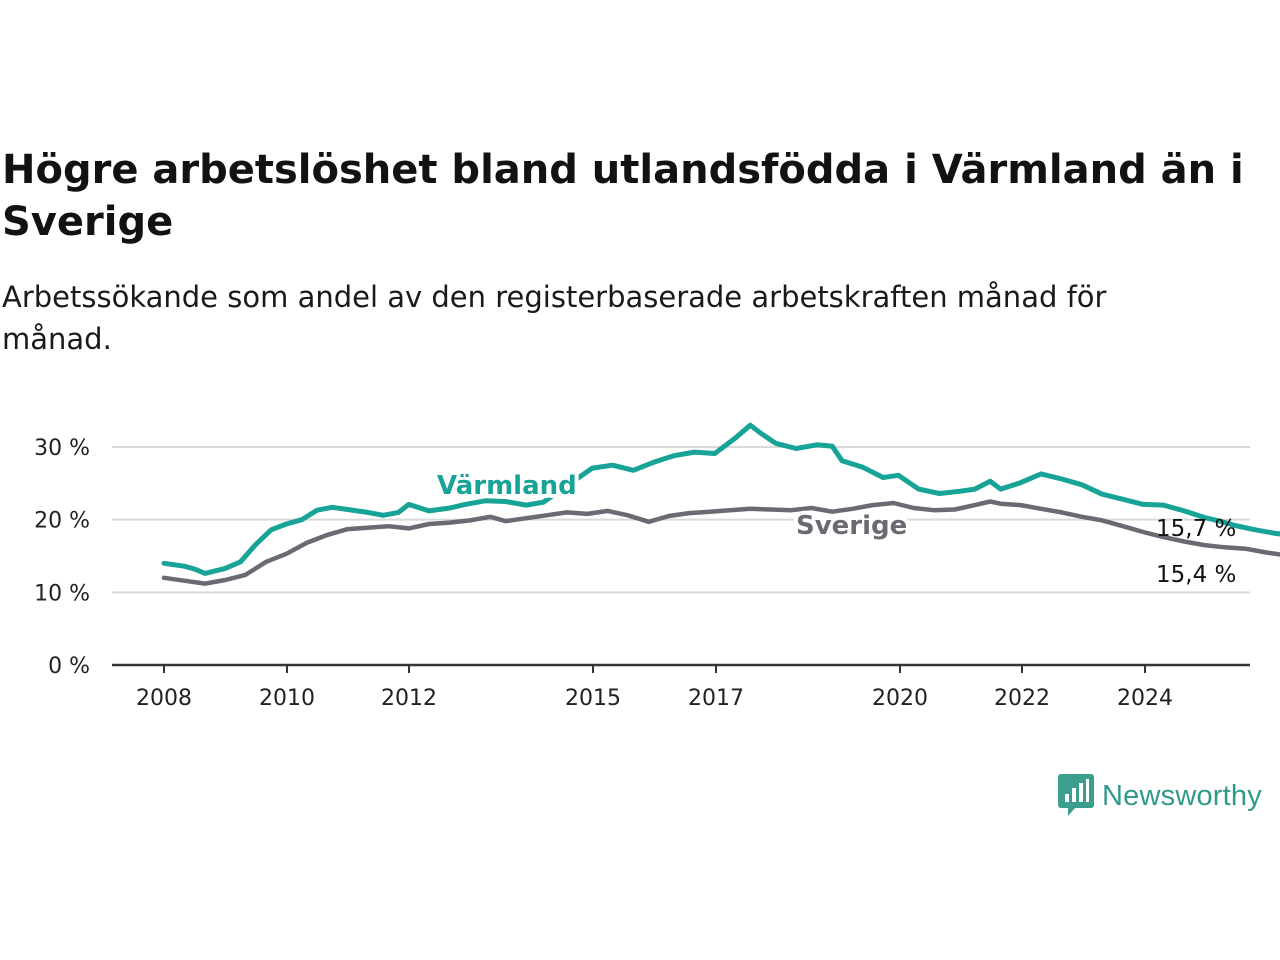 The image size is (1280, 960). I want to click on series-labels: Värmland Sverige, so click(672, 506).